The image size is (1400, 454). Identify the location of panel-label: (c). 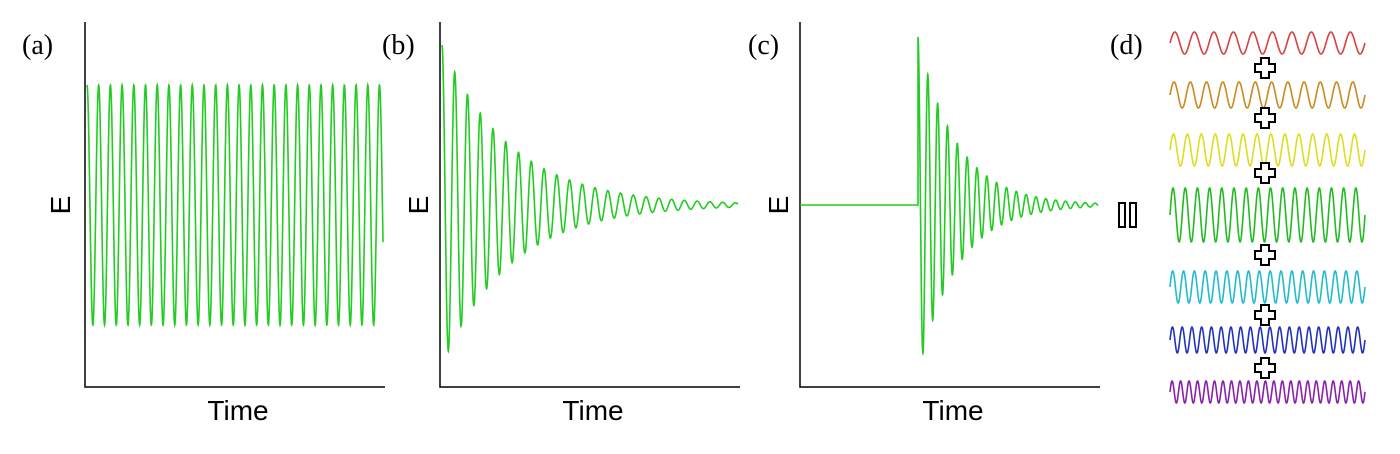
(763, 45).